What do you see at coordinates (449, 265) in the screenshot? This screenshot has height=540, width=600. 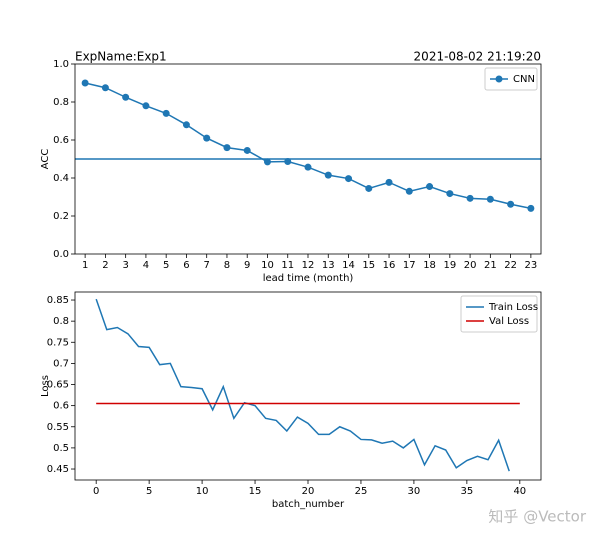 I see `x-tick-label: 19` at bounding box center [449, 265].